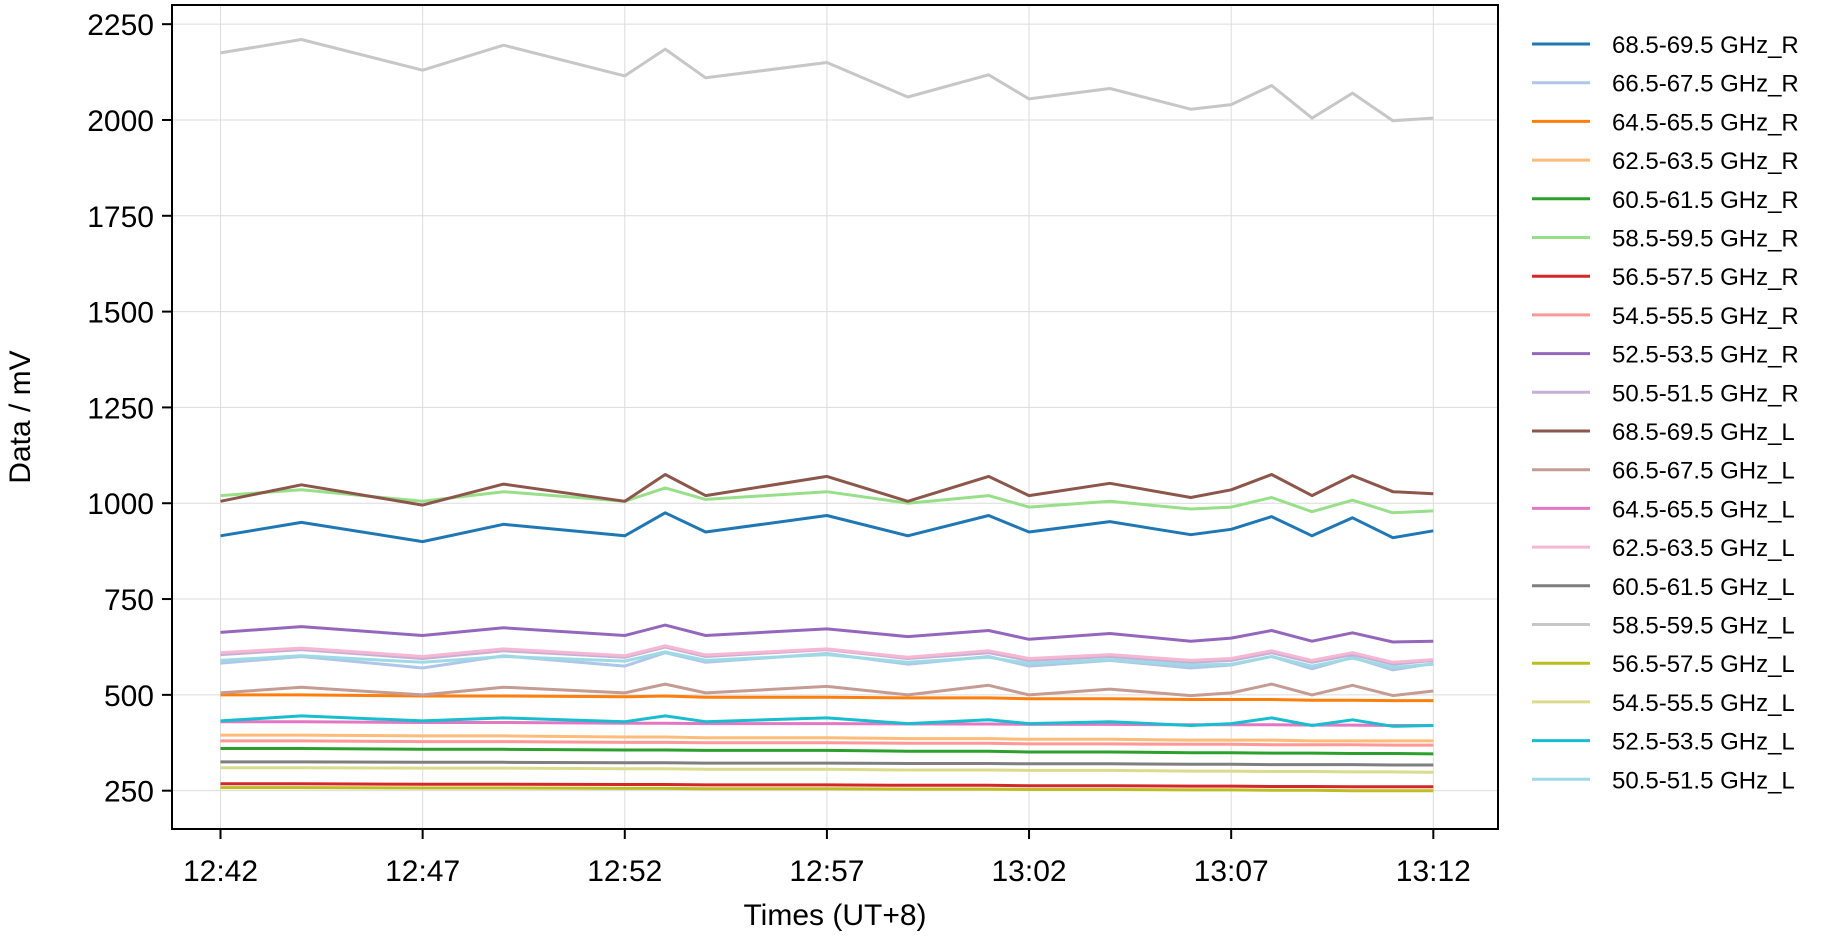  I want to click on legend-label: 52.5-53.5 GHz_R, so click(1705, 355).